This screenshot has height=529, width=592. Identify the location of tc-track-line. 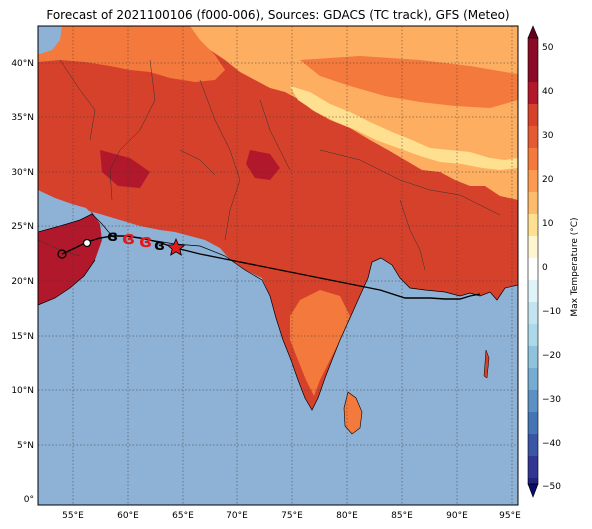
(271, 267).